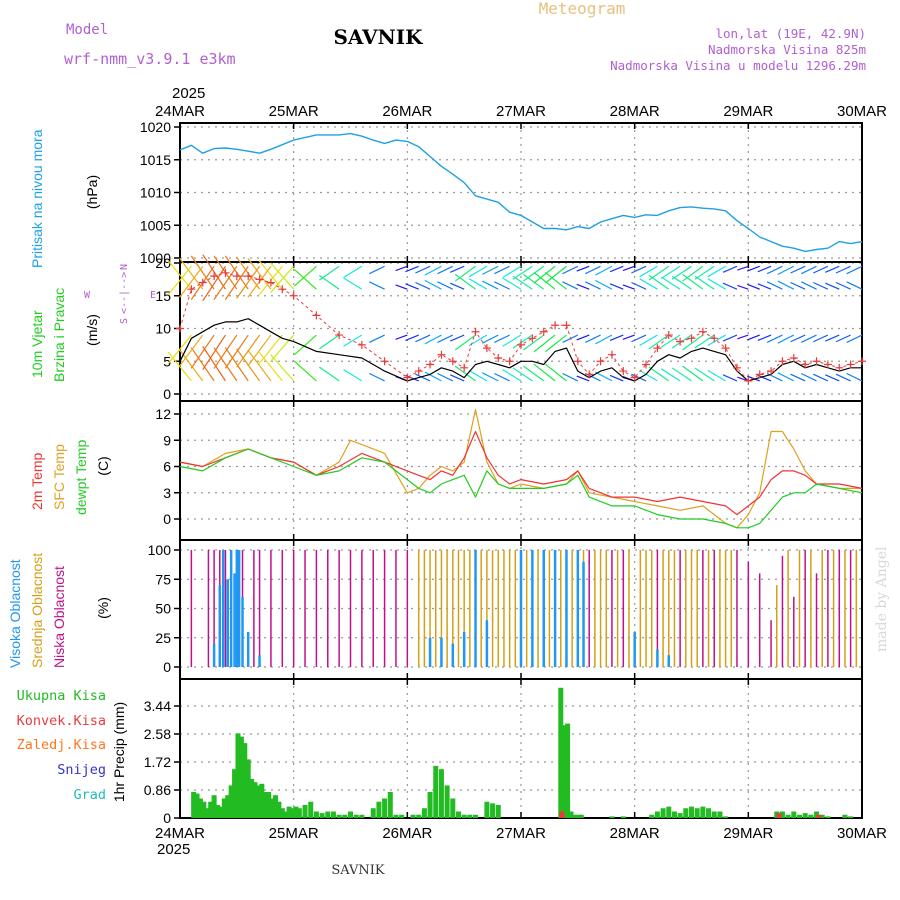 Image resolution: width=900 pixels, height=900 pixels. I want to click on cloud-ytick-label: 50, so click(163, 609).